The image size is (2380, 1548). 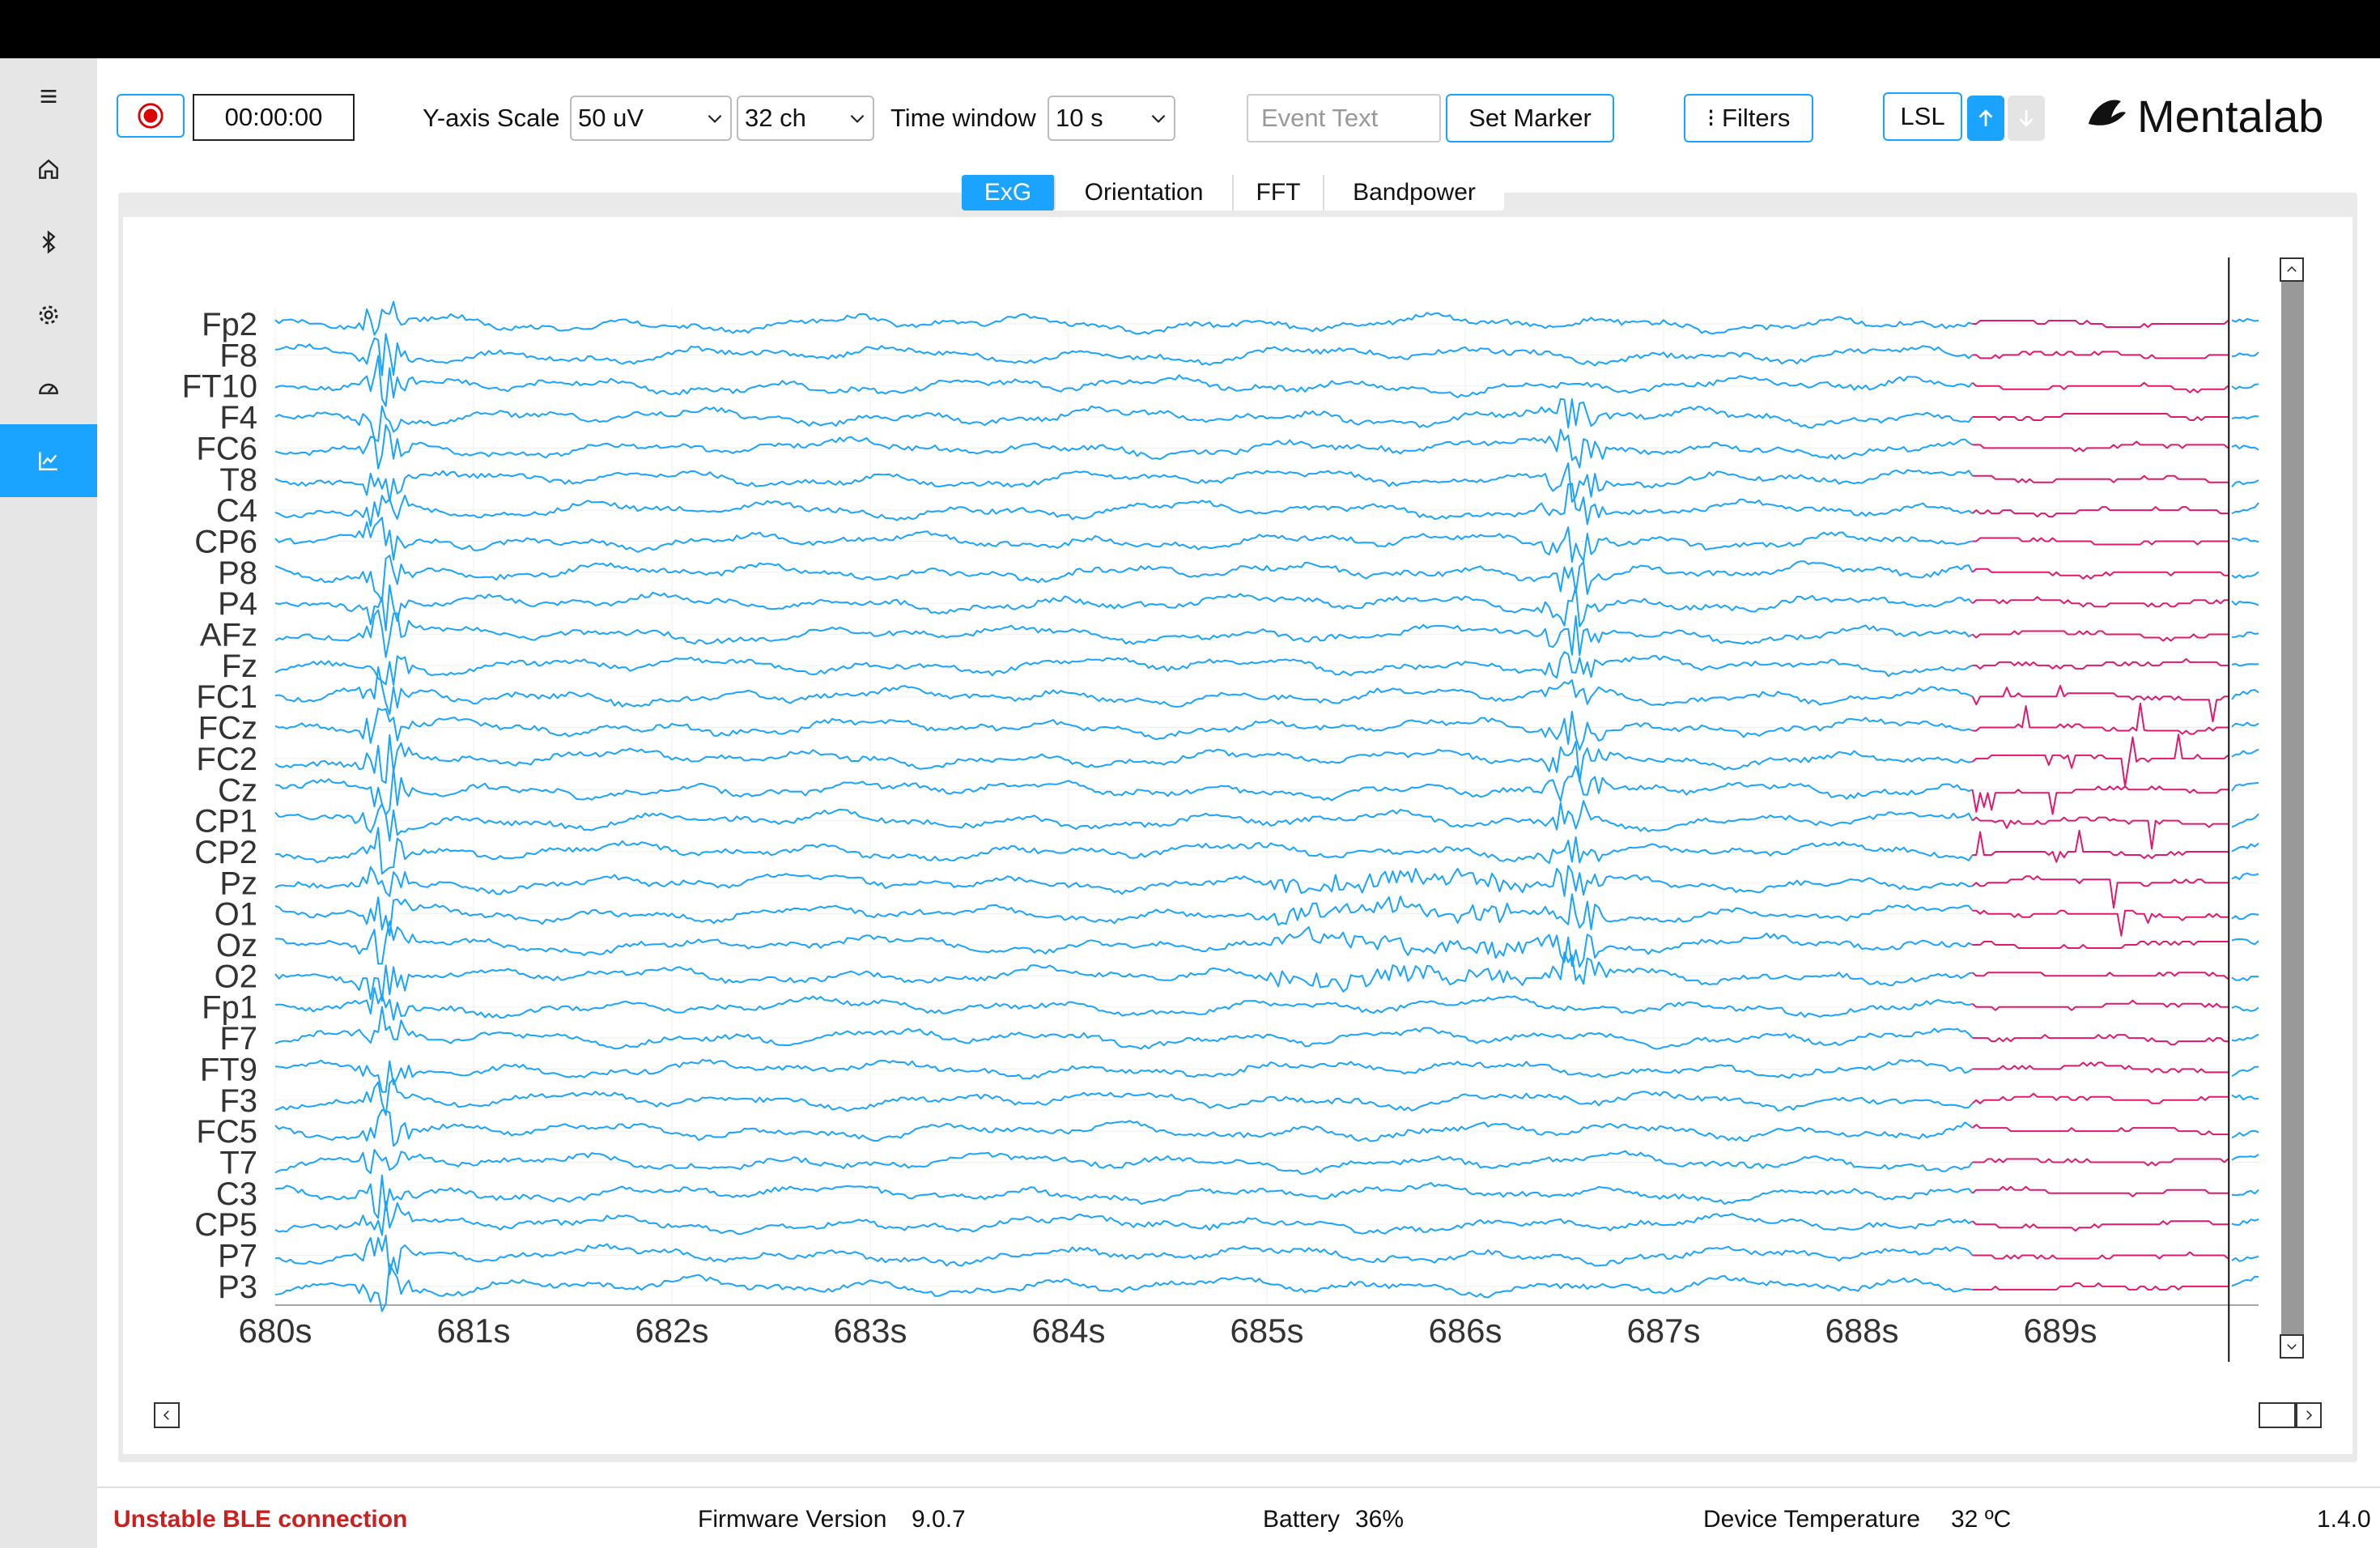 I want to click on trace-ft9, so click(x=1124, y=1076).